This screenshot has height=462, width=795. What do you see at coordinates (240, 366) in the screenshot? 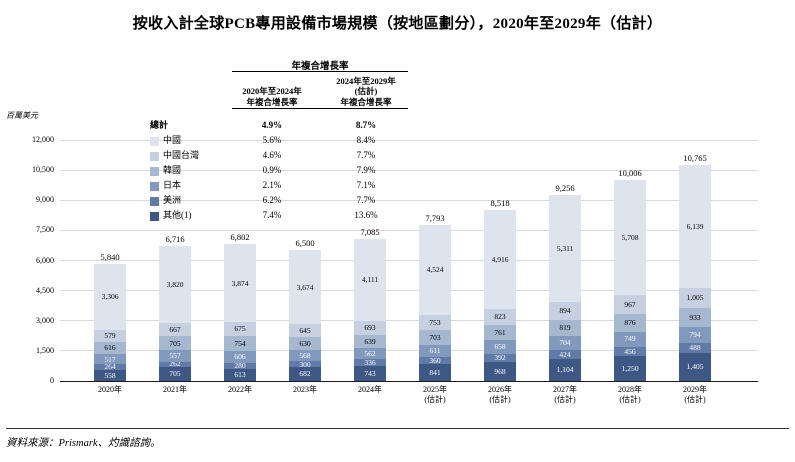
I see `bar-segment-value: 280` at bounding box center [240, 366].